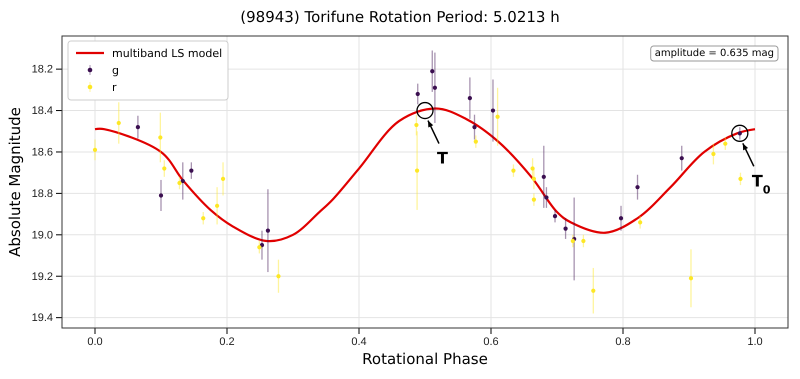  Describe the element at coordinates (42, 111) in the screenshot. I see `y-tick-label: 18.4` at that location.